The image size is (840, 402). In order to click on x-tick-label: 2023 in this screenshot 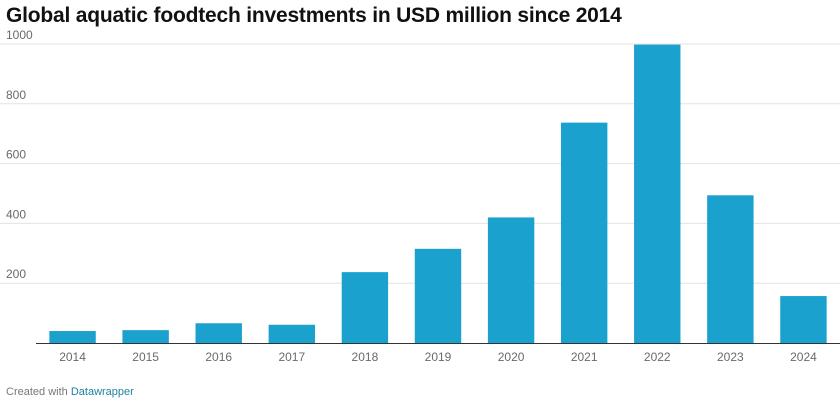, I will do `click(730, 357)`.